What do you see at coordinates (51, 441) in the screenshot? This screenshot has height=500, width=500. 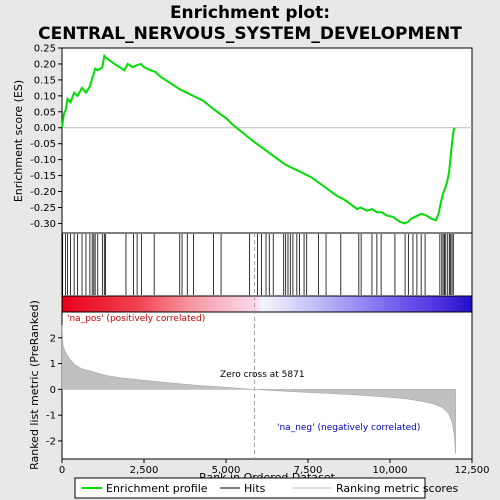 I see `metric-y-tick-label: -2` at bounding box center [51, 441].